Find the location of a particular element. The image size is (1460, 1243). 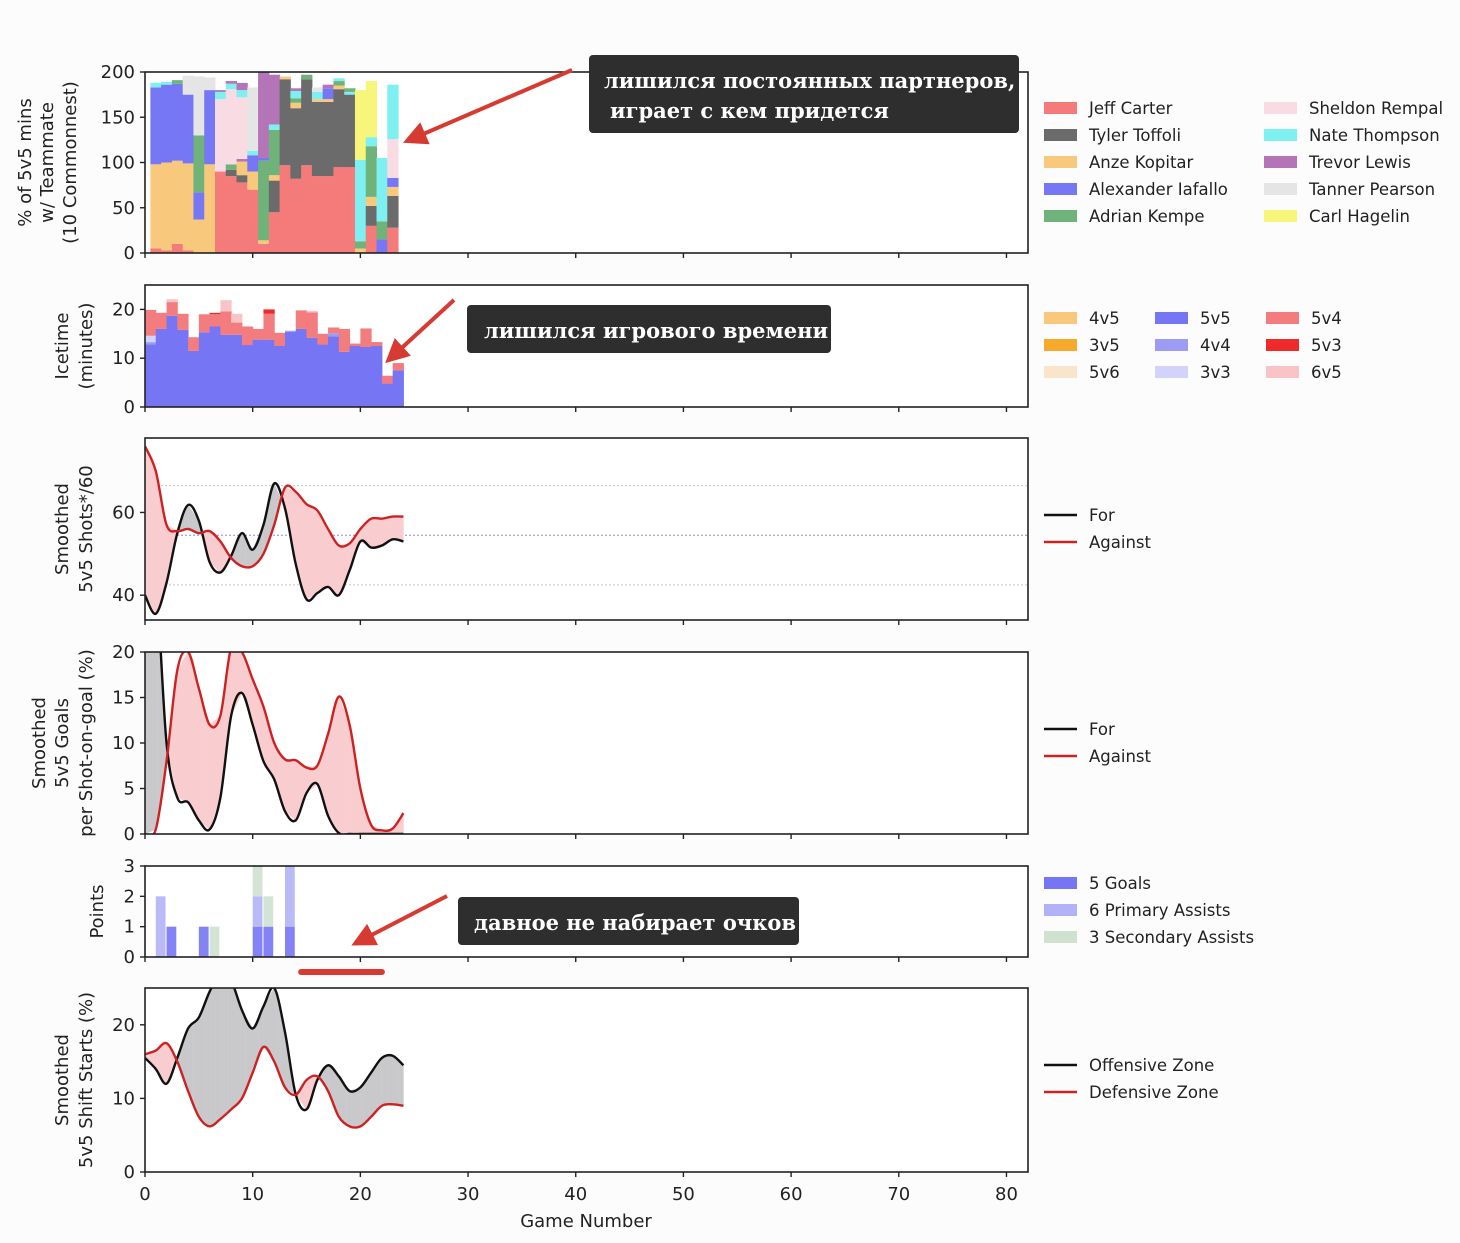

y-axis-title: per Shot-on-goal (%) is located at coordinates (86, 743).